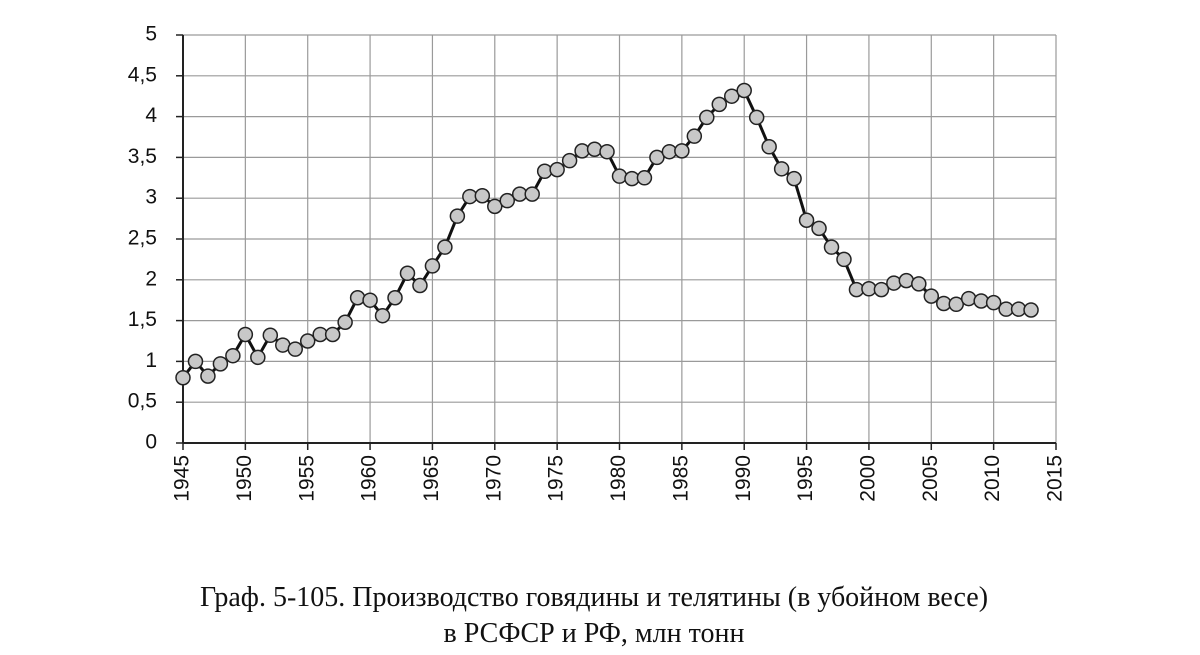 This screenshot has height=655, width=1200. Describe the element at coordinates (151, 34) in the screenshot. I see `y-tick-label: 5` at that location.